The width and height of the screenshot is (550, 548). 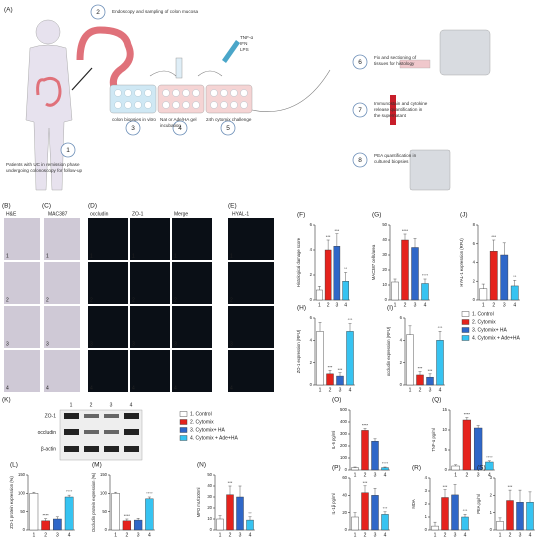 What do you see at coordinates (45, 535) in the screenshot?
I see `x-tick-label: 2` at bounding box center [45, 535].